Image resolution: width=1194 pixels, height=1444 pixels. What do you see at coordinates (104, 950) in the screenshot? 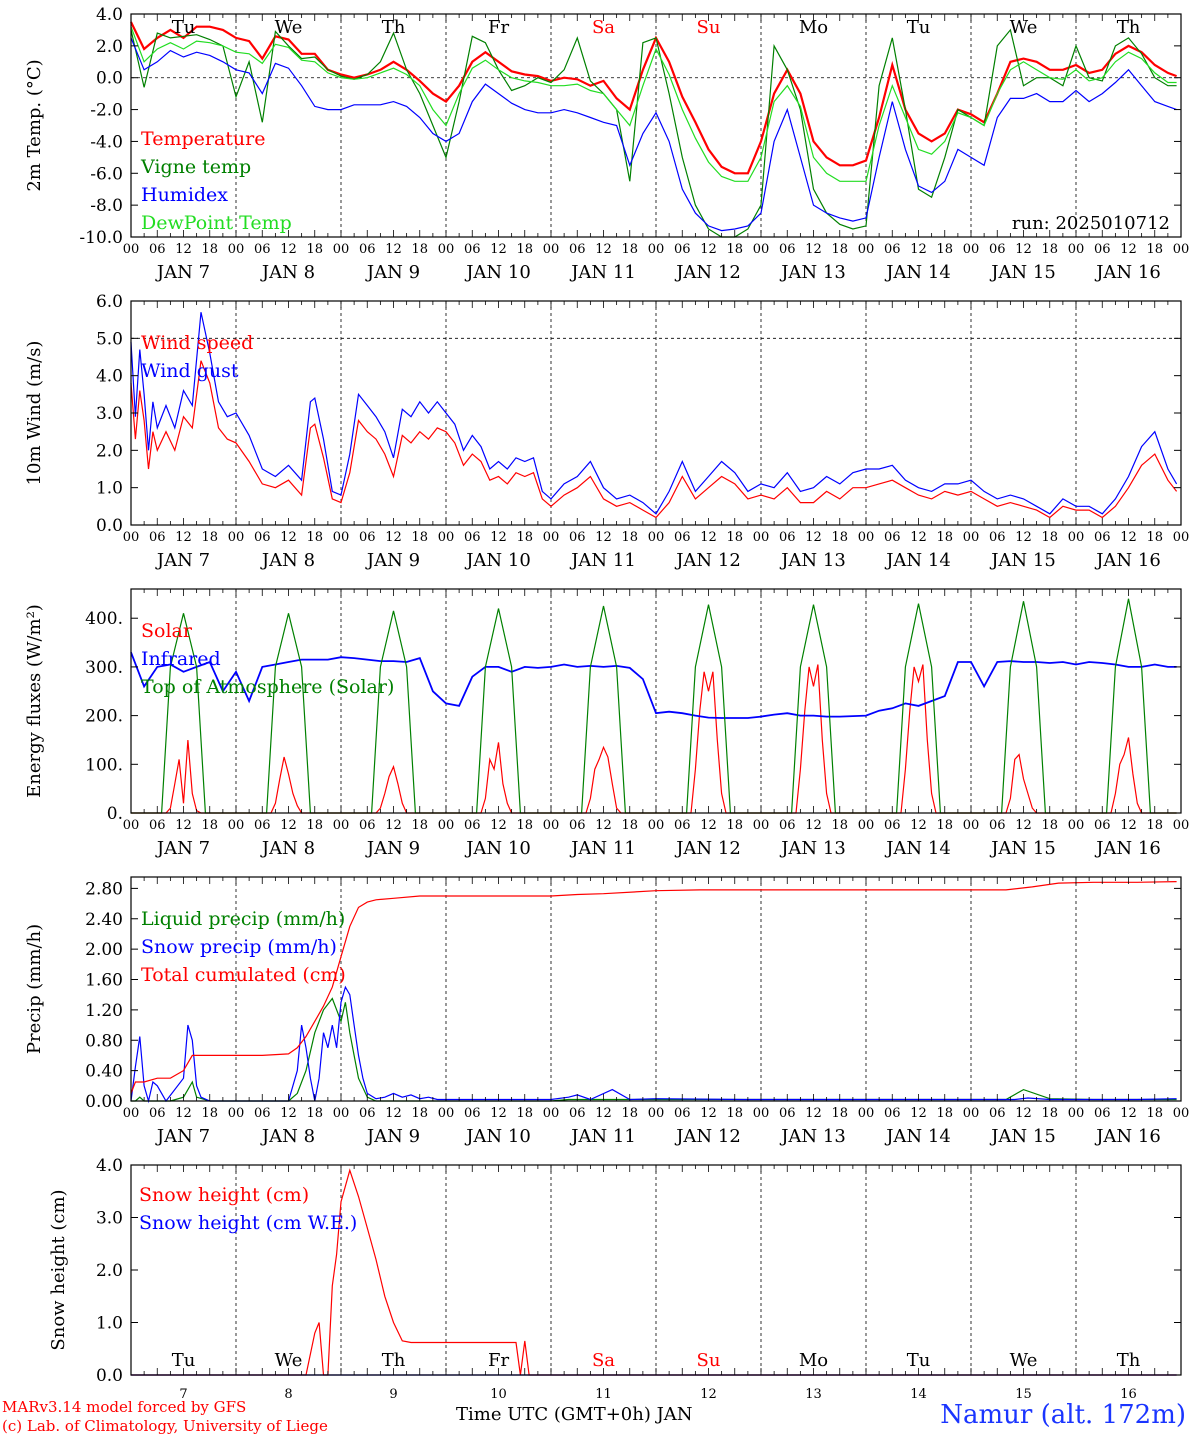
I see `y-tick-label: 2.00` at bounding box center [104, 950].